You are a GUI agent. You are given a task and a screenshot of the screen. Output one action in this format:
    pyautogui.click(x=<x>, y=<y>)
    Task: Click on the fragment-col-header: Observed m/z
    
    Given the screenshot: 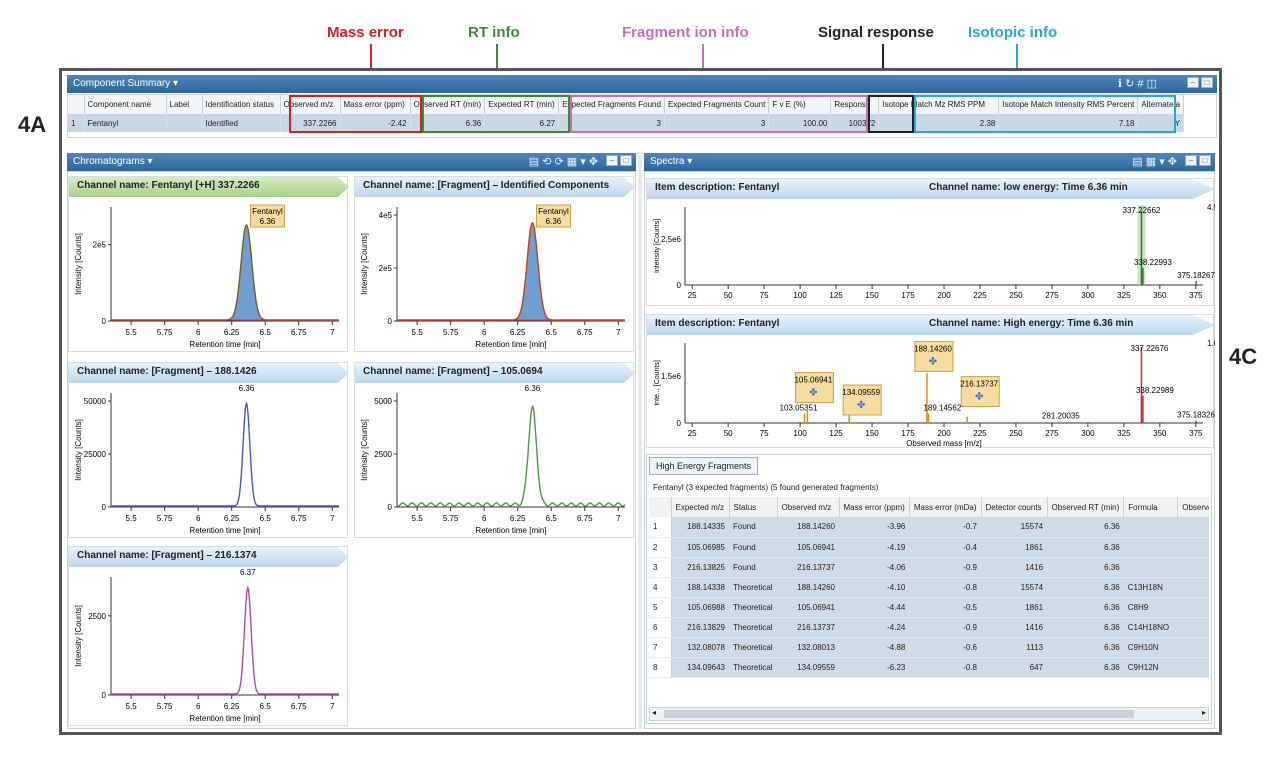 What is the action you would take?
    pyautogui.click(x=808, y=507)
    